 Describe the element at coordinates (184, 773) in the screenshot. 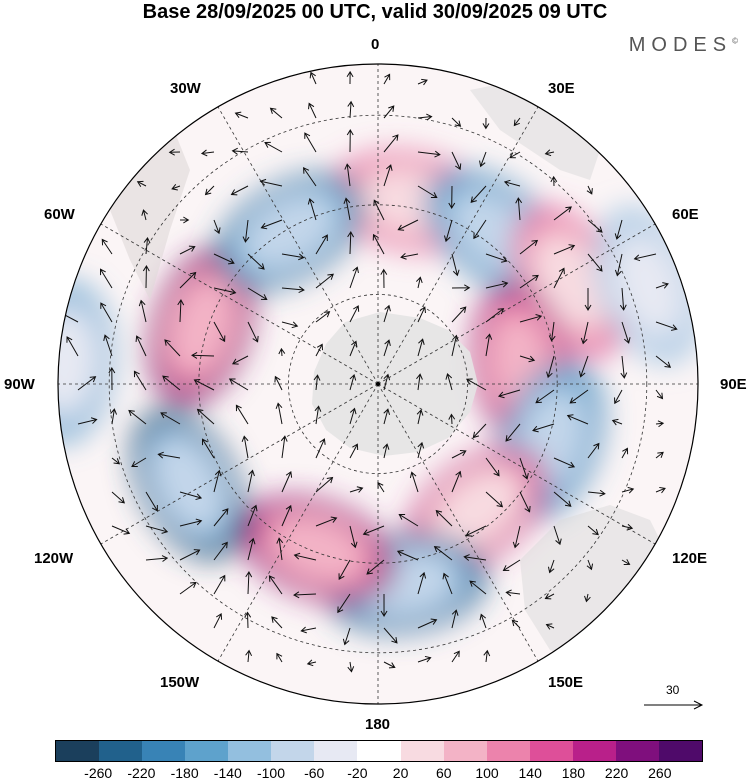

I see `colorbar-tick-label: -180` at that location.